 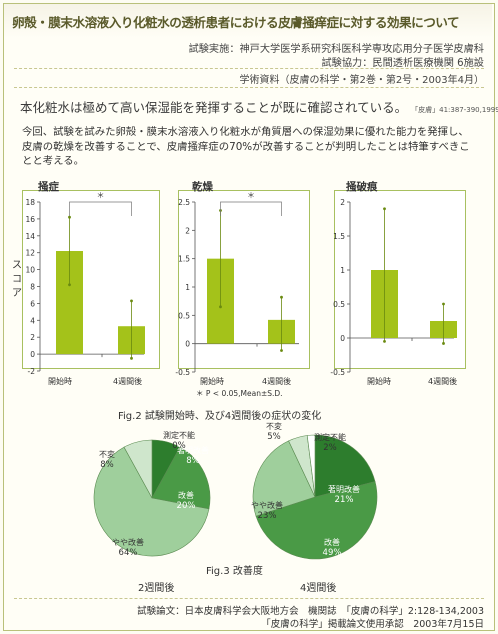 What do you see at coordinates (239, 393) in the screenshot?
I see `stat-note: ＊ P < 0.05,Mean±S.D.` at bounding box center [239, 393].